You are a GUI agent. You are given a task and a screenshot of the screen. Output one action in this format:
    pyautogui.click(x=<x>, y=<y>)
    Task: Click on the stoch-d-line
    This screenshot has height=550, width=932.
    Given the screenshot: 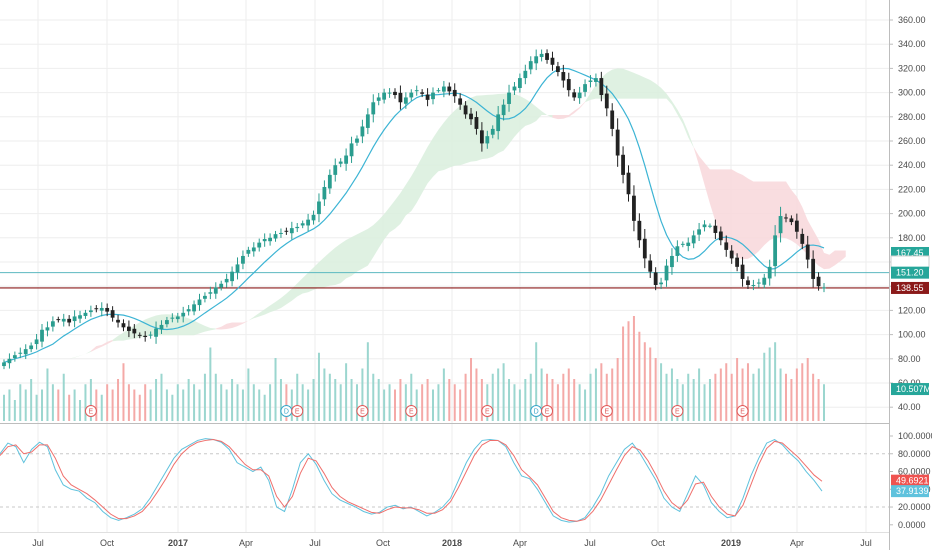 What is the action you would take?
    pyautogui.click(x=411, y=480)
    